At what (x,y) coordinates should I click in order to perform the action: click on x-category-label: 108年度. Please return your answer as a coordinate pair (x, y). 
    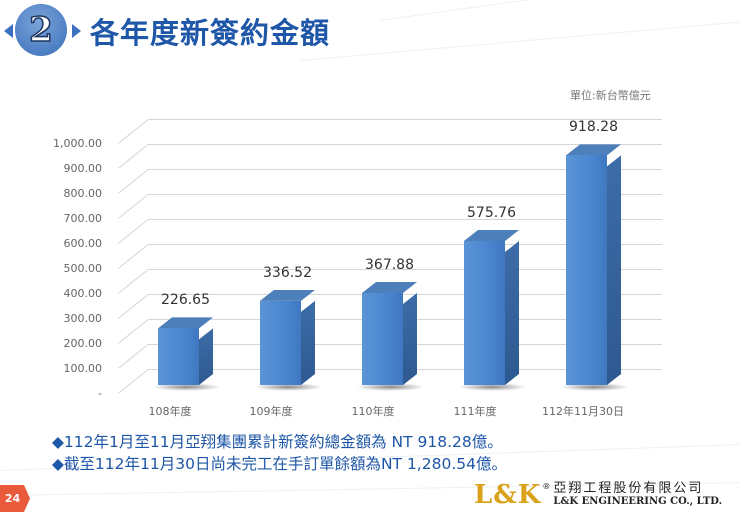
    Looking at the image, I should click on (170, 411).